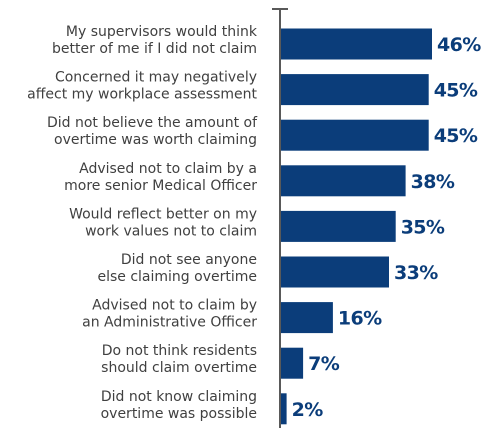 The width and height of the screenshot is (493, 434). I want to click on value-label-6: 33%, so click(416, 273).